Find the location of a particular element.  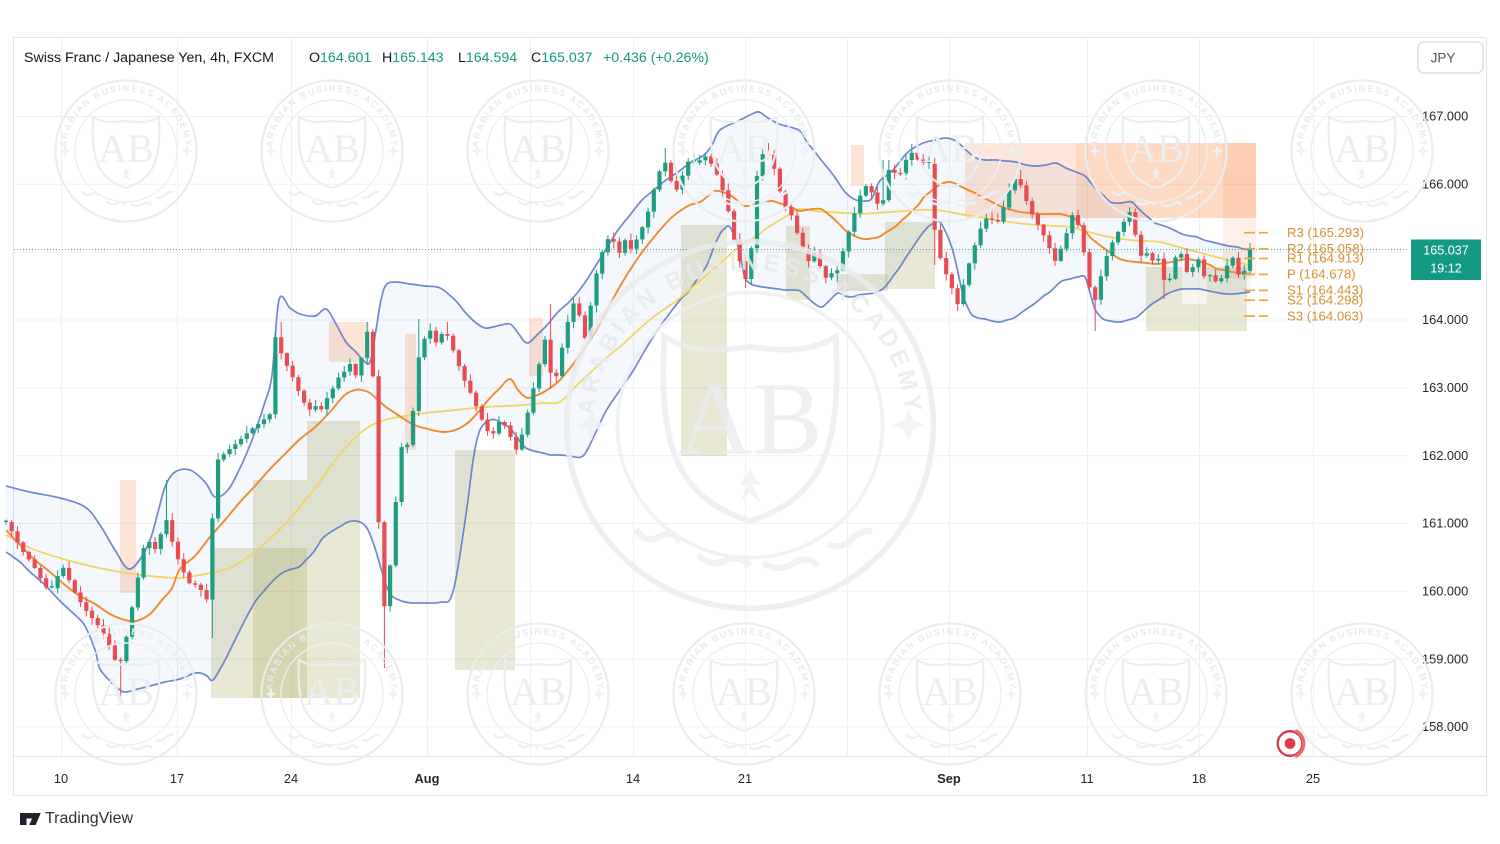

svg-text: 167.000 is located at coordinates (1445, 116).